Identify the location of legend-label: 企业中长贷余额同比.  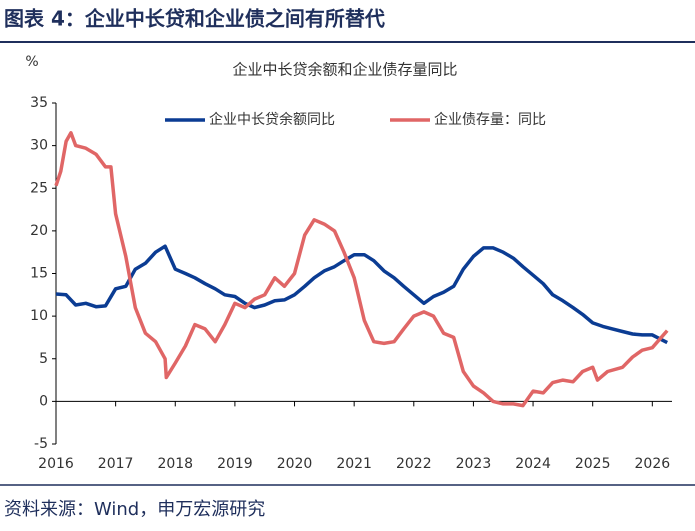
(272, 119).